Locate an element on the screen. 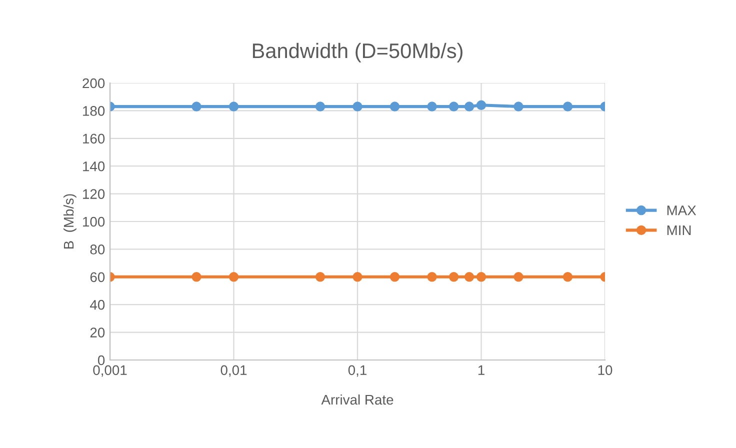 The image size is (736, 448). y-tick-label: 180 is located at coordinates (94, 111).